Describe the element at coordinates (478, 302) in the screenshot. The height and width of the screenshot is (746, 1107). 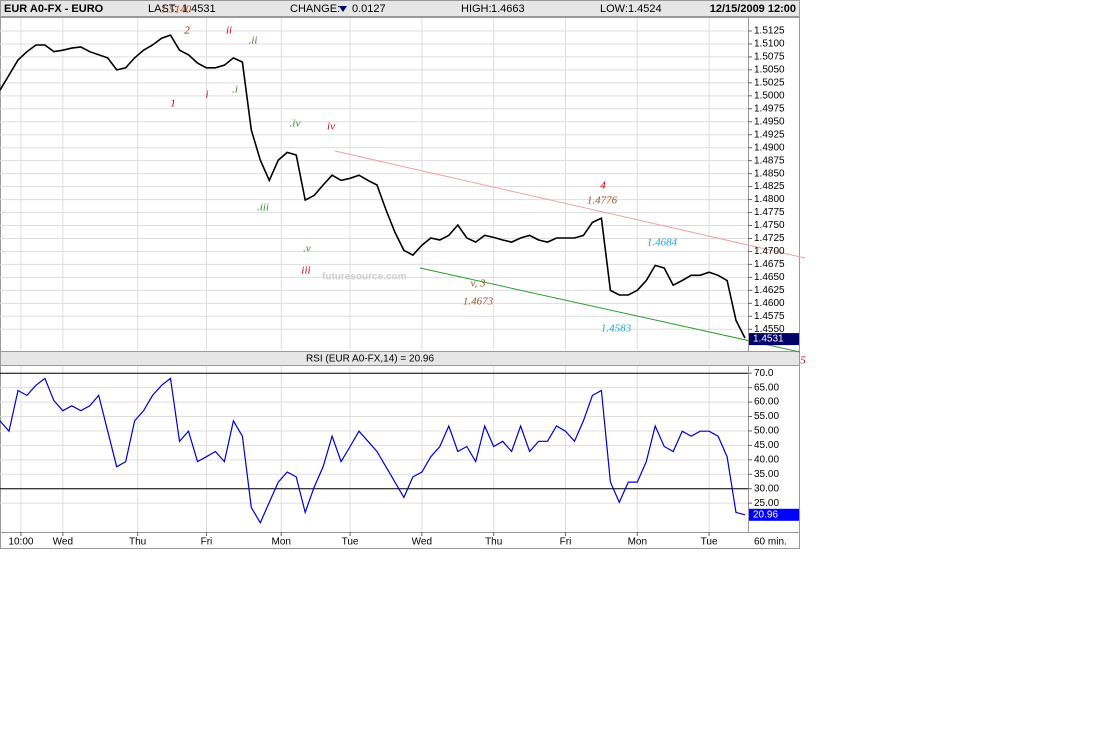
I see `wave-annotation: 1.4673` at that location.